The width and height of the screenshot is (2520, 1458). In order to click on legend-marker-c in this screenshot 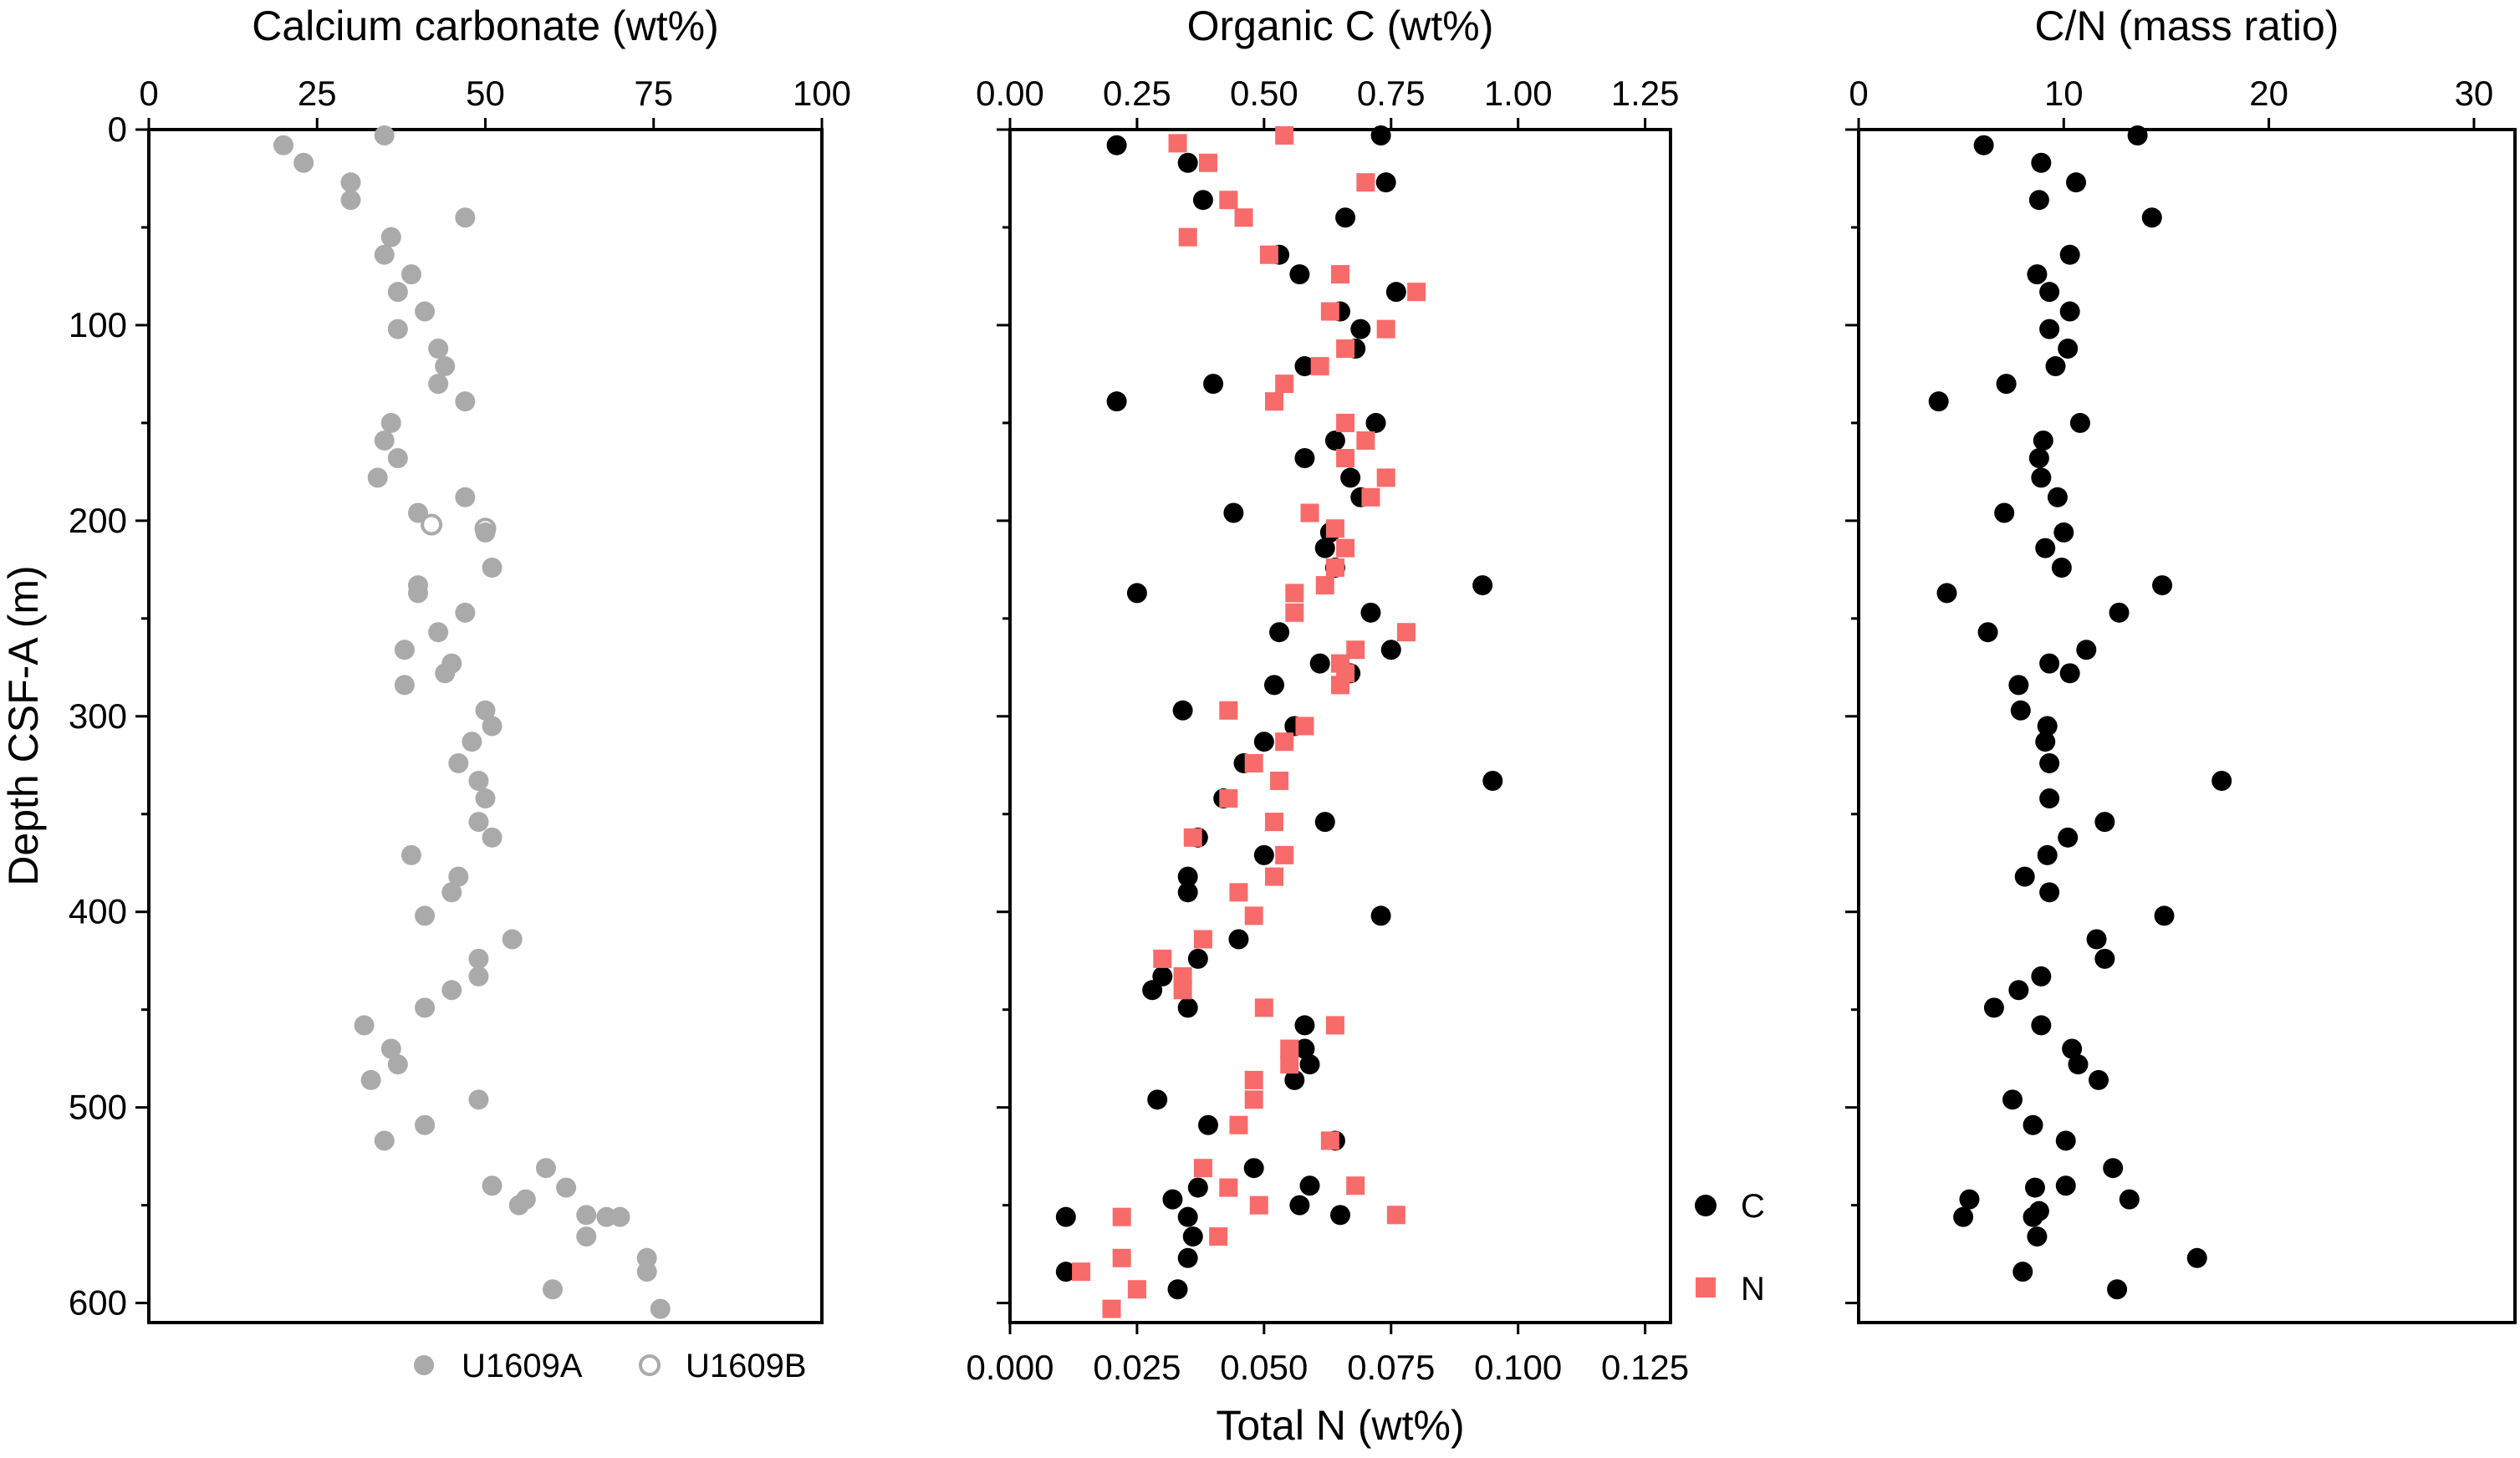, I will do `click(1706, 1205)`.